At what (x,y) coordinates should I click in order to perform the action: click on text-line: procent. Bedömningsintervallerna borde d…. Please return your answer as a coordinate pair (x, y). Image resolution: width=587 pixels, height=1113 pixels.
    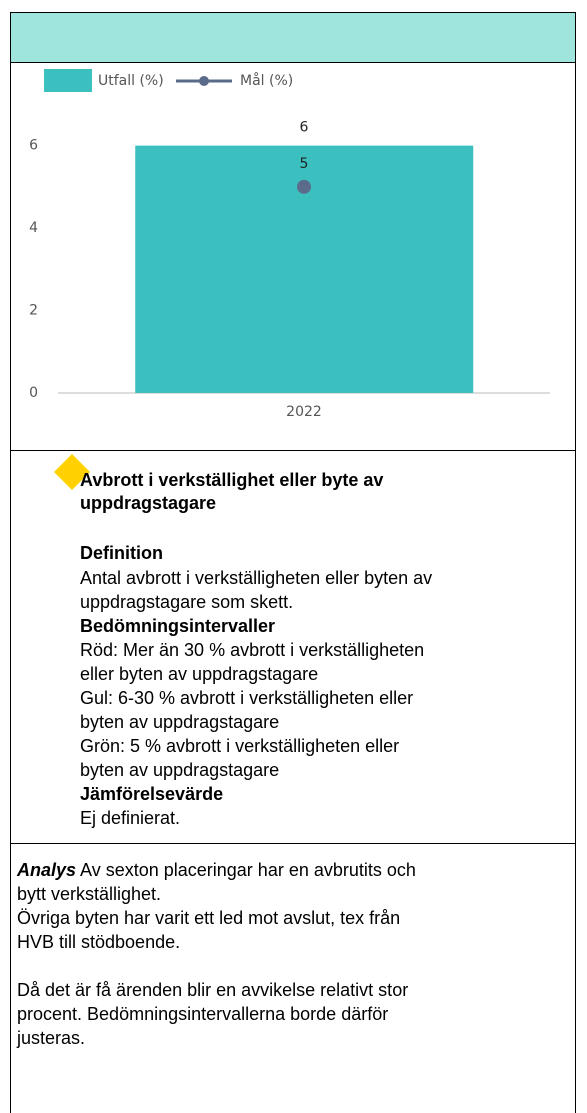
    Looking at the image, I should click on (203, 1014).